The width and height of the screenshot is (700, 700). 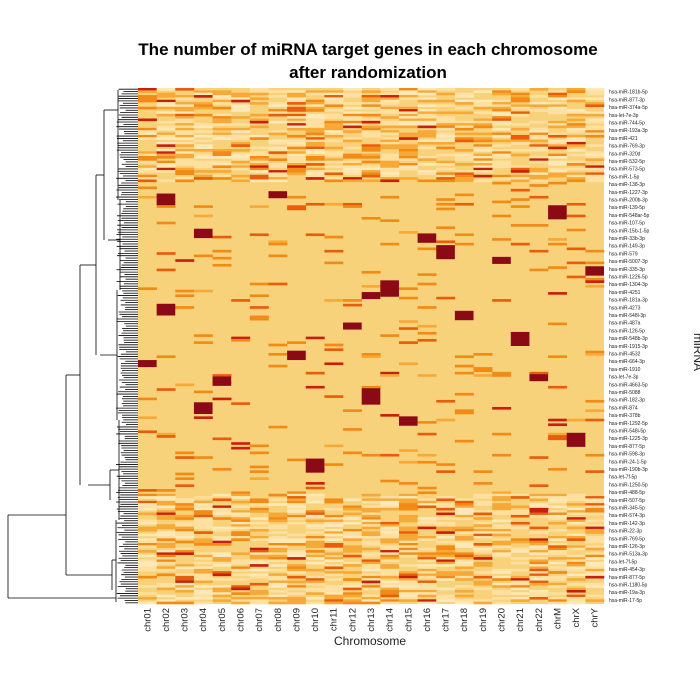 I want to click on row-label: hsa-miR-126-3p, so click(x=627, y=547).